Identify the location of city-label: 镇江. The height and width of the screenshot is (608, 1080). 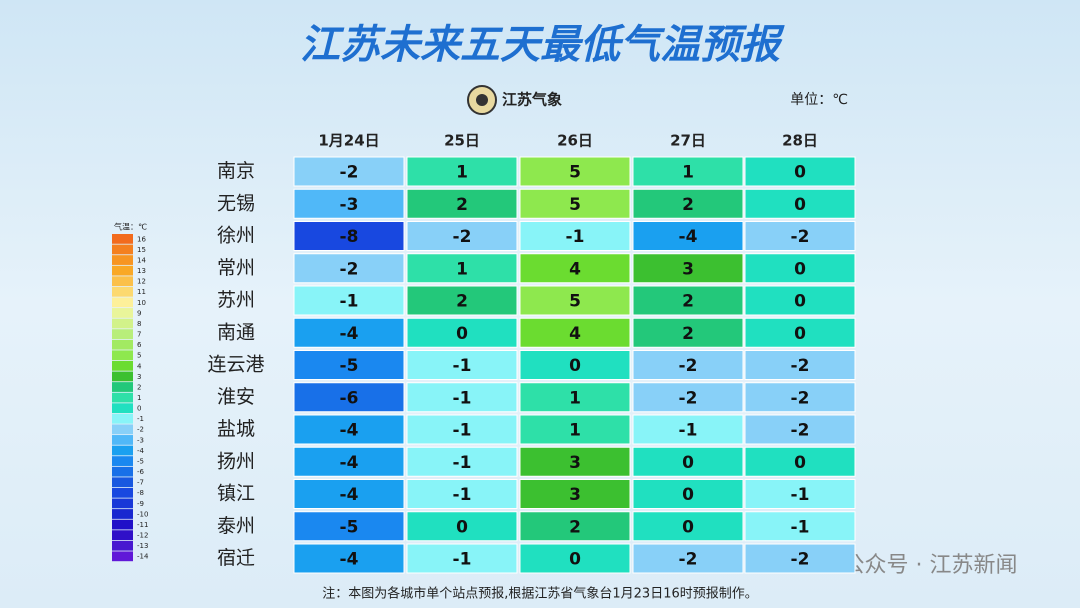
(236, 494).